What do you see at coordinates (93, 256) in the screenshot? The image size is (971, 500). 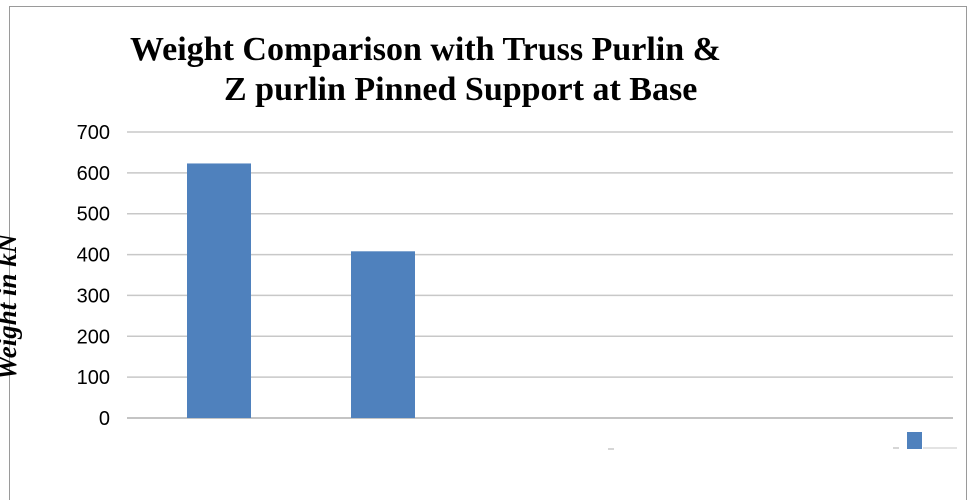 I see `y-tick-label-400: 400` at bounding box center [93, 256].